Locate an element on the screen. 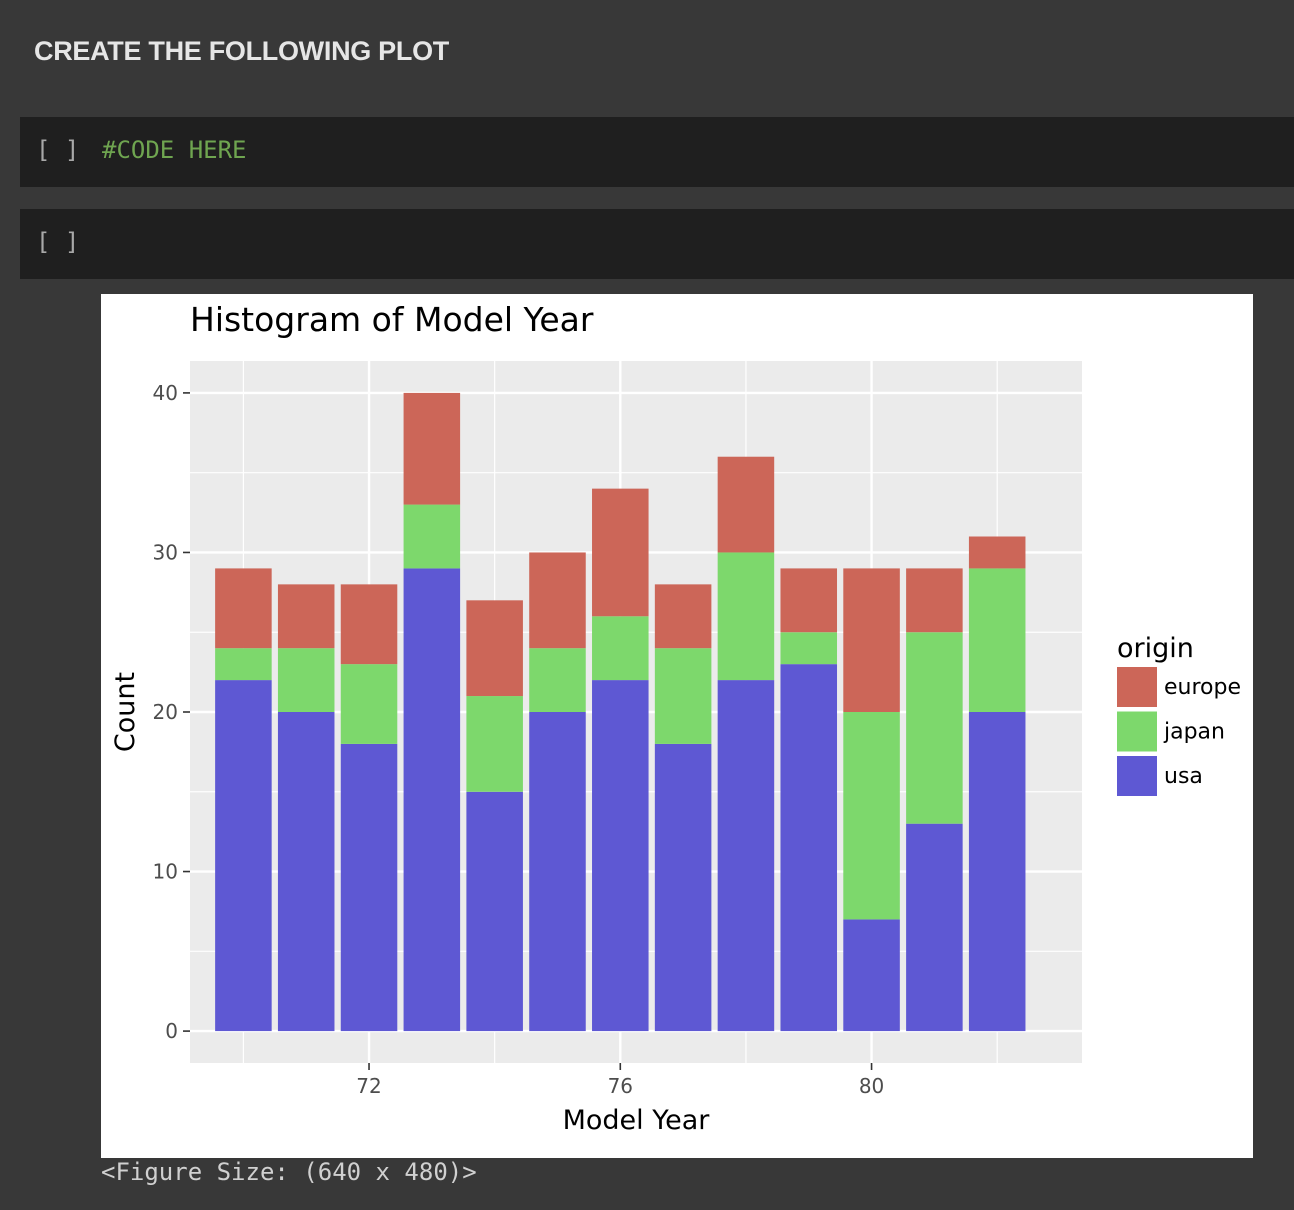 The width and height of the screenshot is (1294, 1210). y-tick-label: 20 is located at coordinates (165, 712).